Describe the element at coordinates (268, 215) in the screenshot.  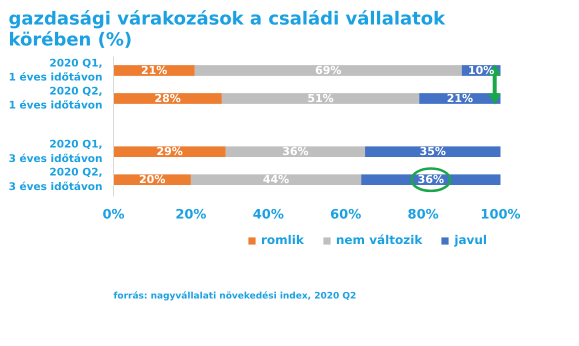
I see `x-tick-label: 40%` at that location.